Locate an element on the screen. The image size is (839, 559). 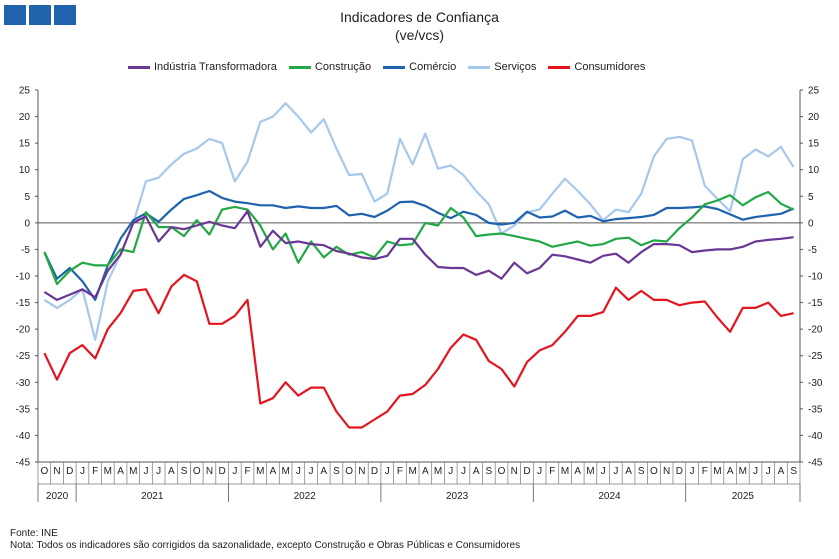
y-tick-label-left: 0 is located at coordinates (27, 223).